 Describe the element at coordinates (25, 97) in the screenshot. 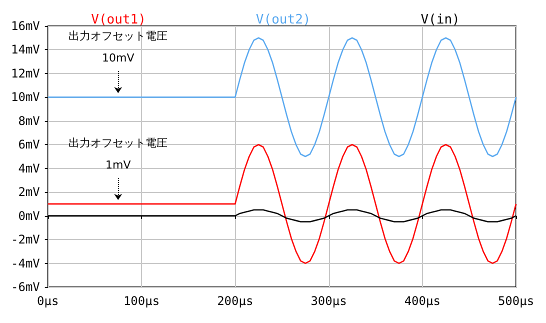

I see `y-tick-label: 10mV` at that location.